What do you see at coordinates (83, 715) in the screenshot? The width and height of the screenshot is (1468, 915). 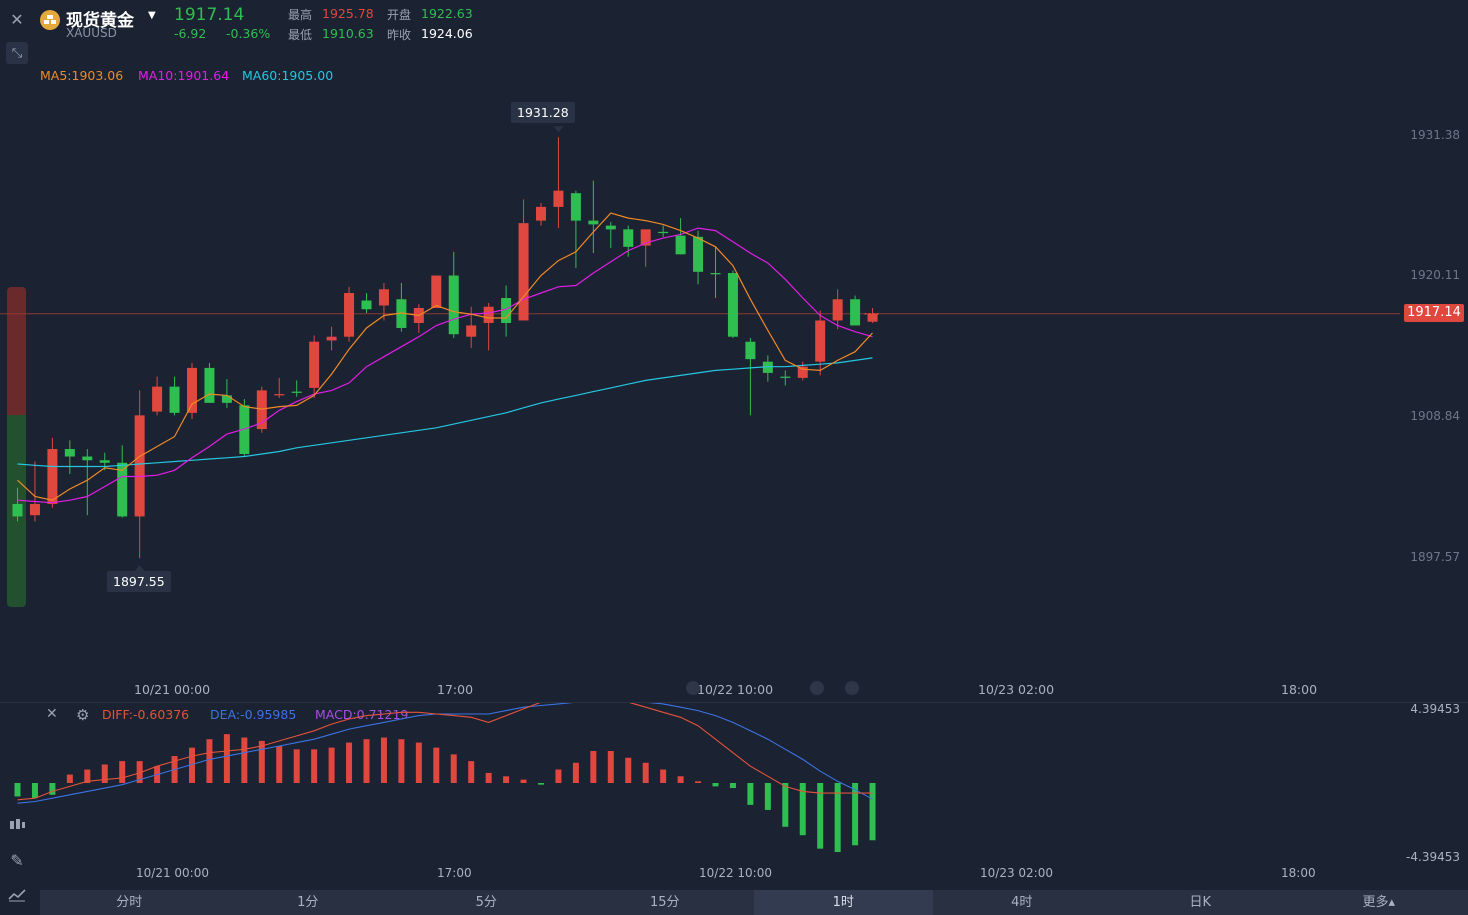 I see `settings-icon: ⚙` at bounding box center [83, 715].